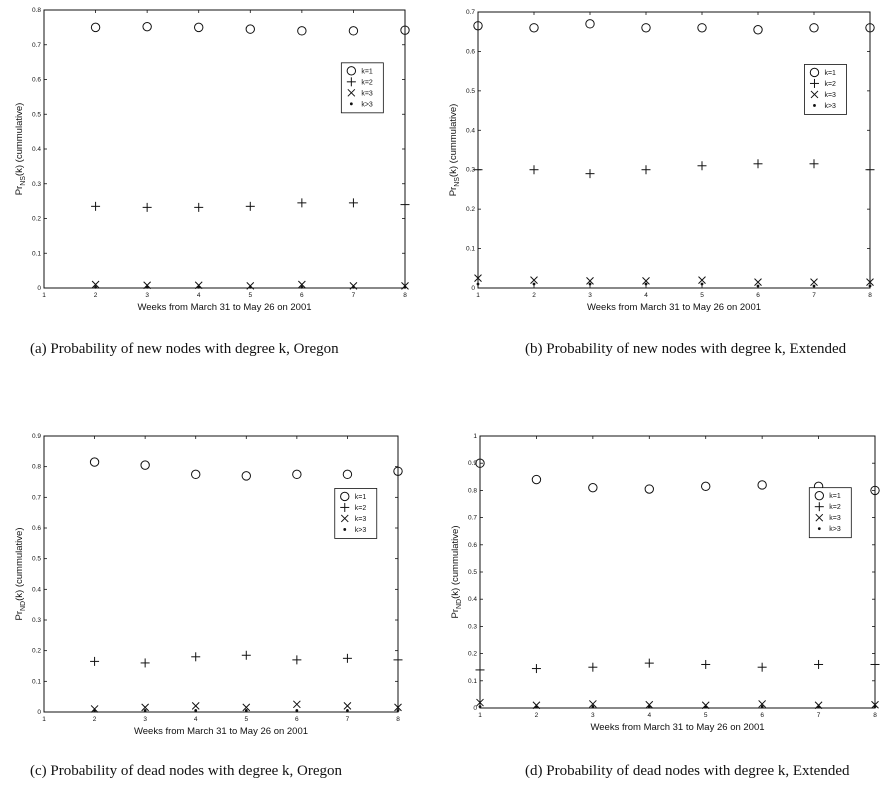 The image size is (880, 808). What do you see at coordinates (20, 149) in the screenshot?
I see `y-axis-label: PrNS(k) (cummulative)` at bounding box center [20, 149].